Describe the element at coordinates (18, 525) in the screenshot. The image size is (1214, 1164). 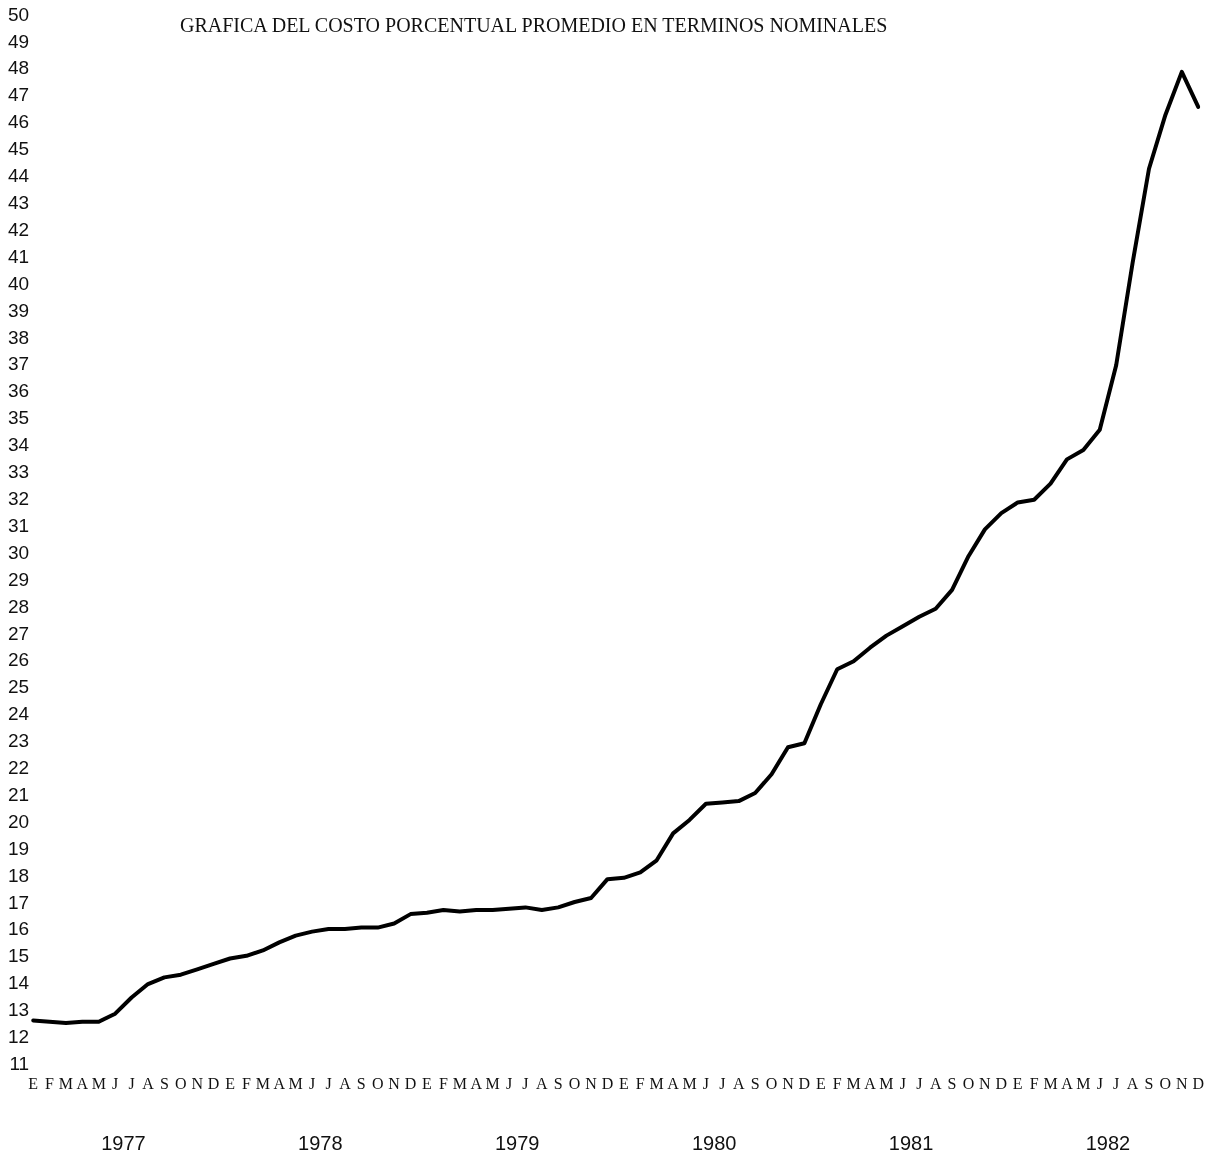
I see `y-tick-label: 31` at that location.